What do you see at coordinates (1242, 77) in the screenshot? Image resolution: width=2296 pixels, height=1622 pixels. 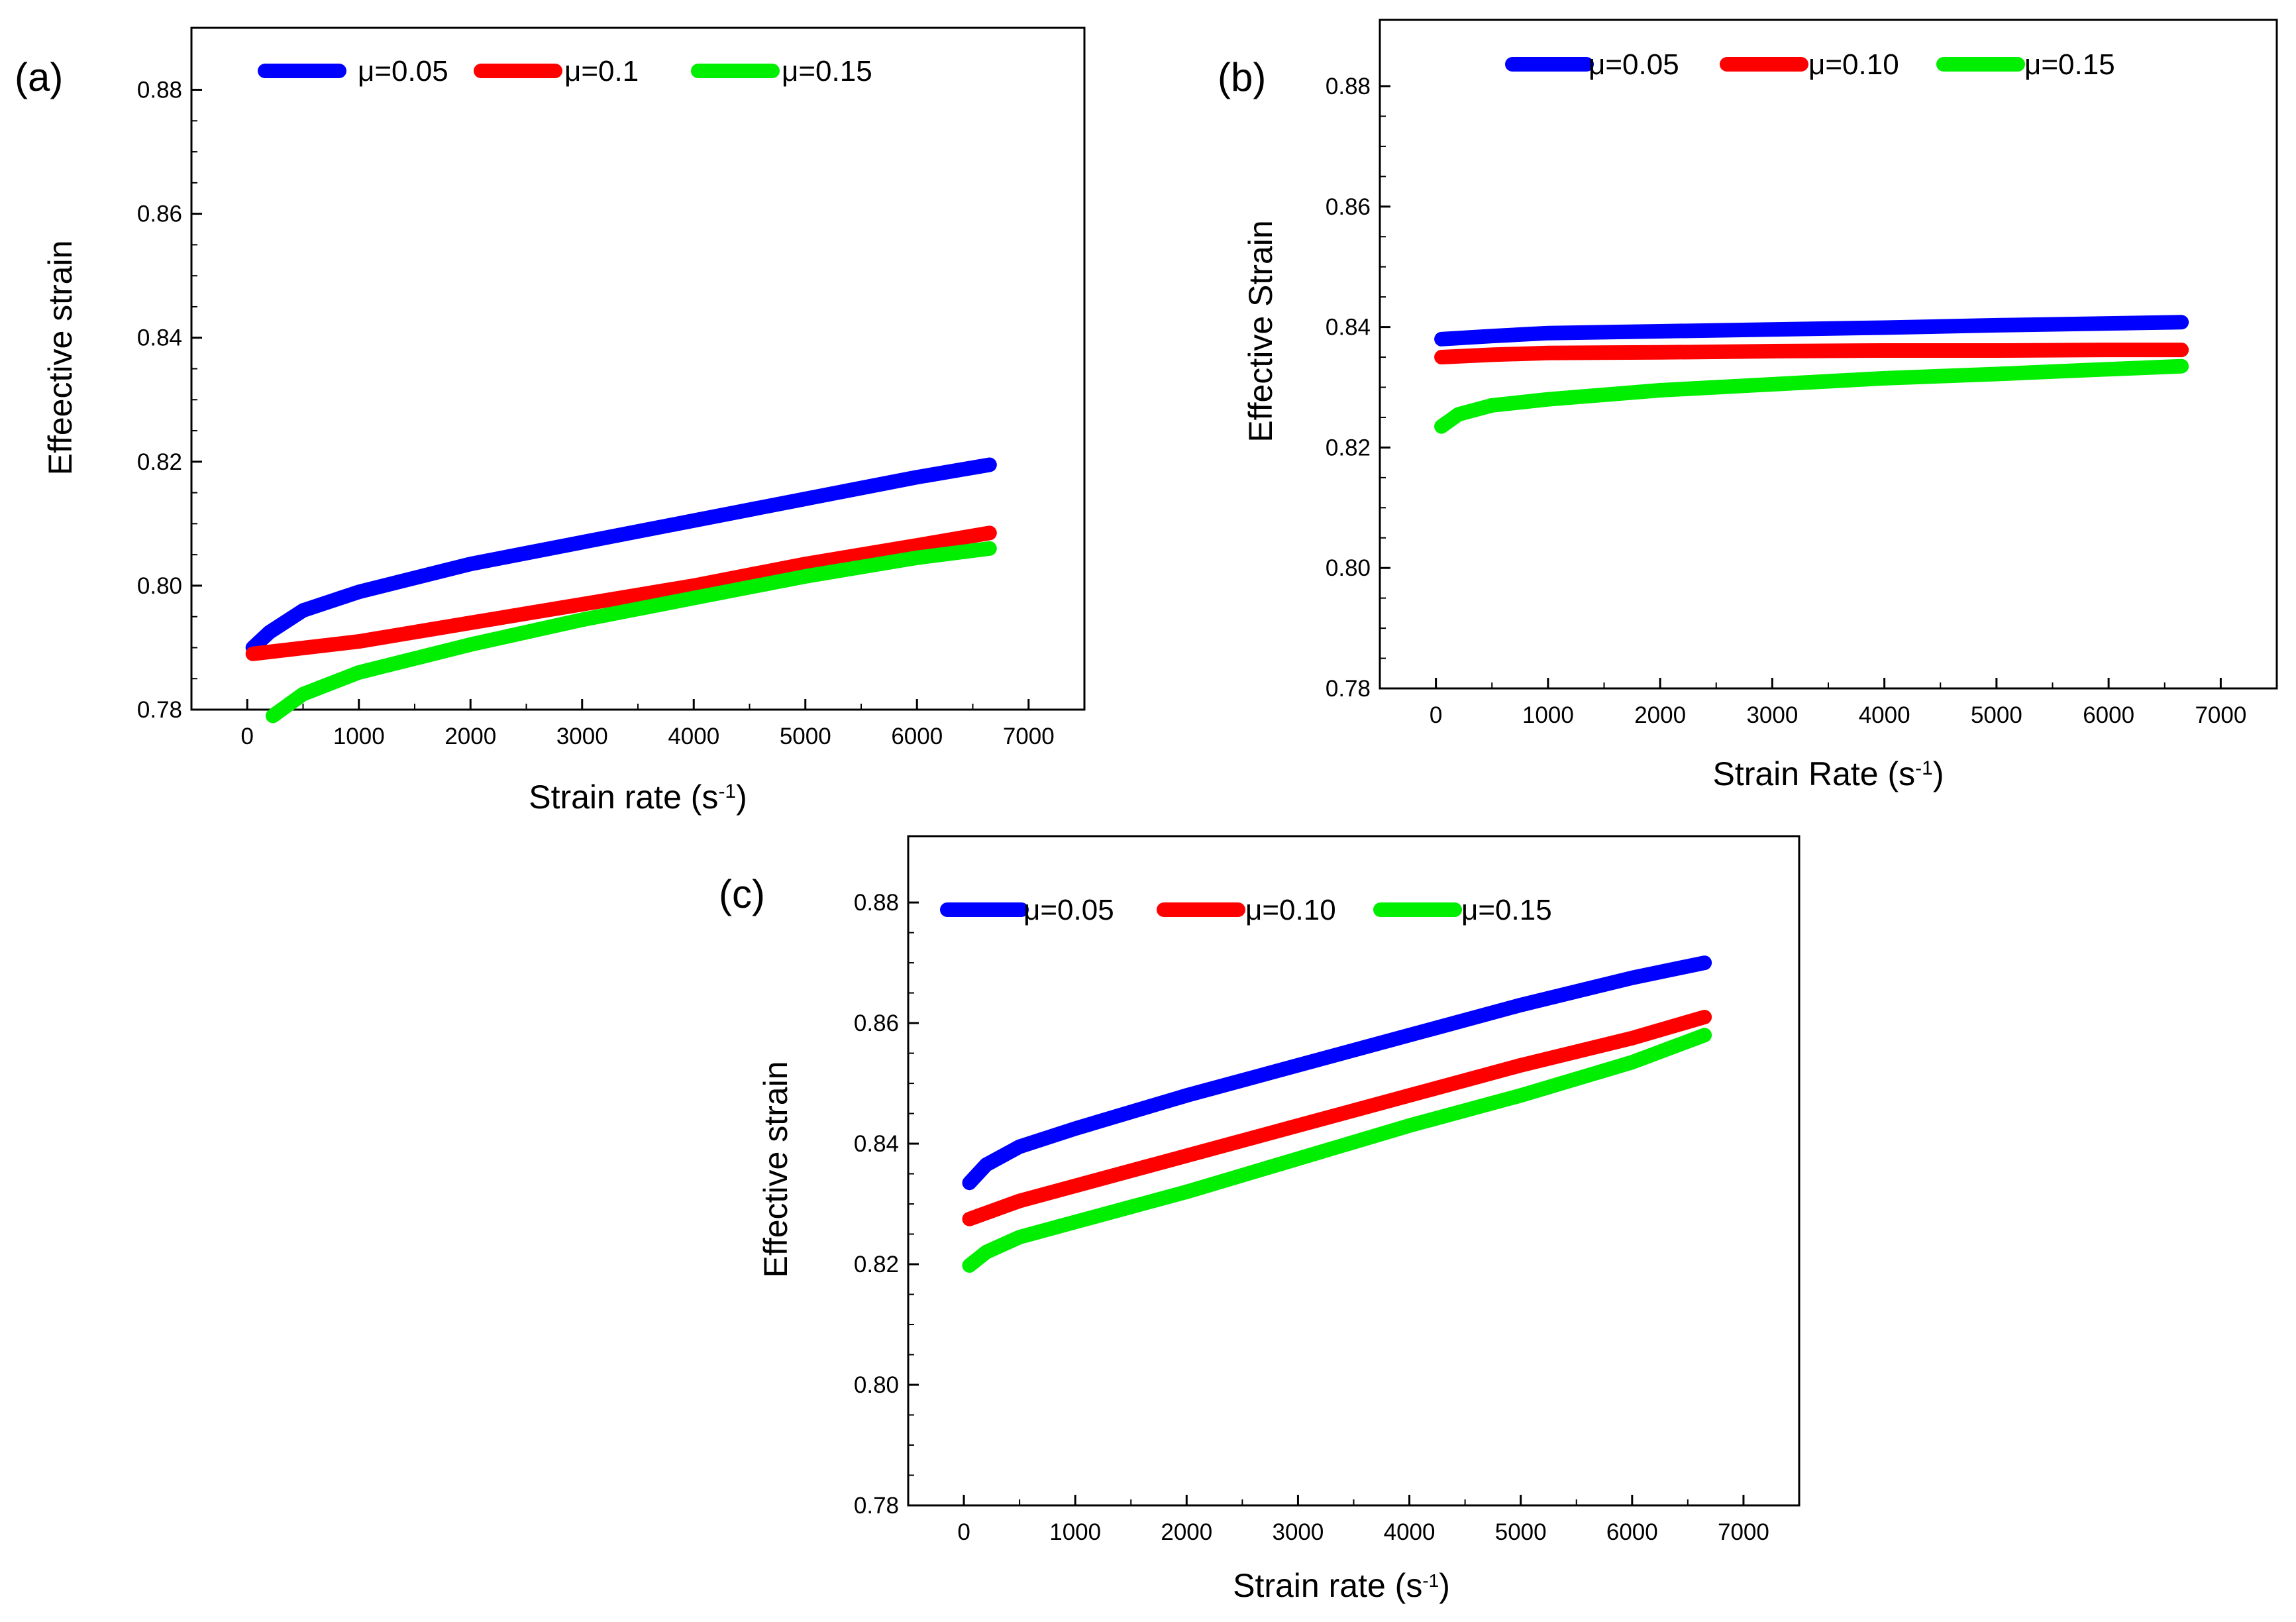 I see `panel-b-label: (b)` at bounding box center [1242, 77].